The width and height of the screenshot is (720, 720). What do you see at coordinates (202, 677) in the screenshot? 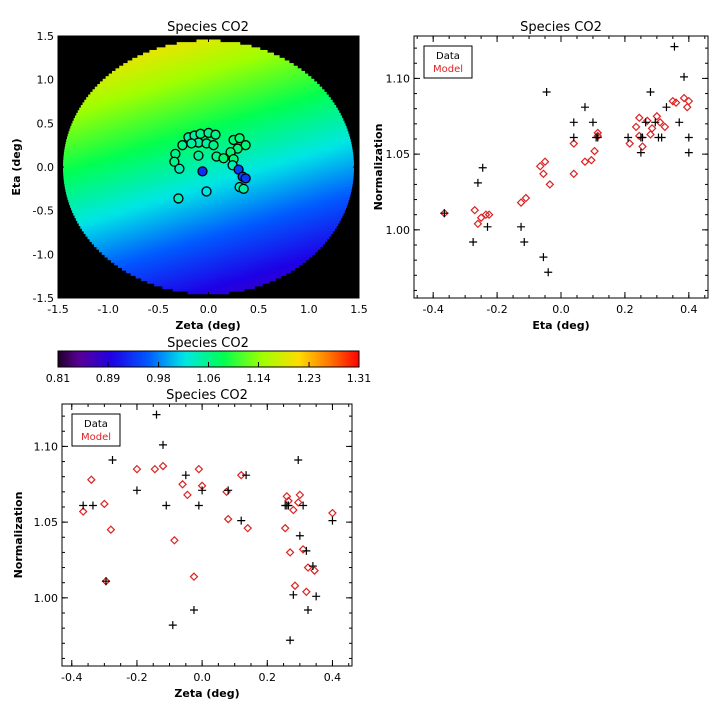
I see `zeta-x-tick-label: 0.0` at bounding box center [202, 677].